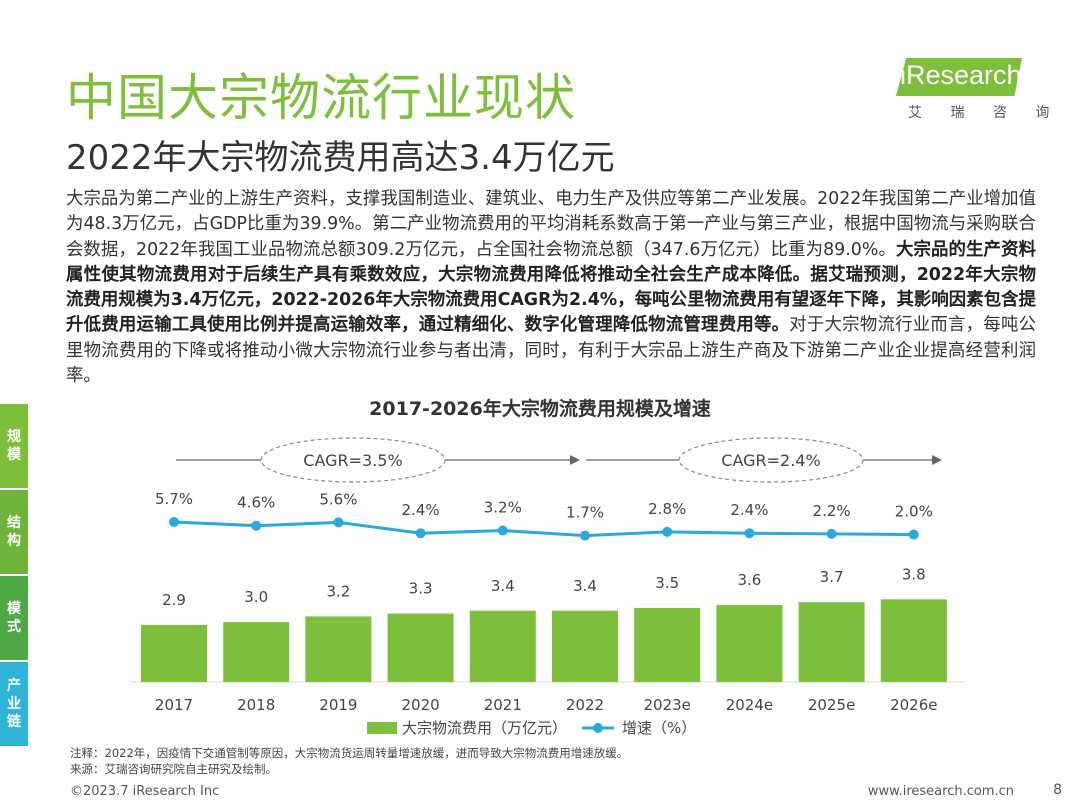 This screenshot has width=1080, height=810. Describe the element at coordinates (985, 113) in the screenshot. I see `logo-subtitle: 艾 瑞 咨 询` at that location.